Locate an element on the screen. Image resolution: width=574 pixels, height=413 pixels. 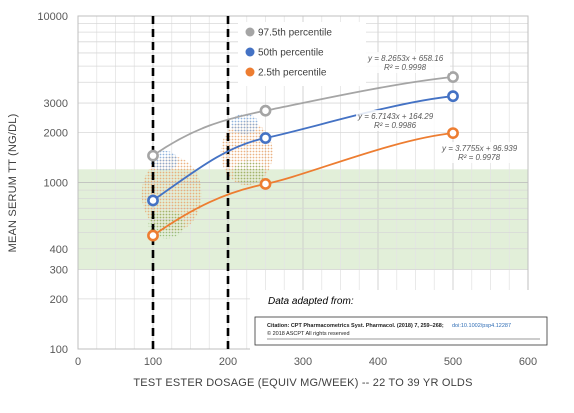
x-tick-label: 400 is located at coordinates (378, 362).